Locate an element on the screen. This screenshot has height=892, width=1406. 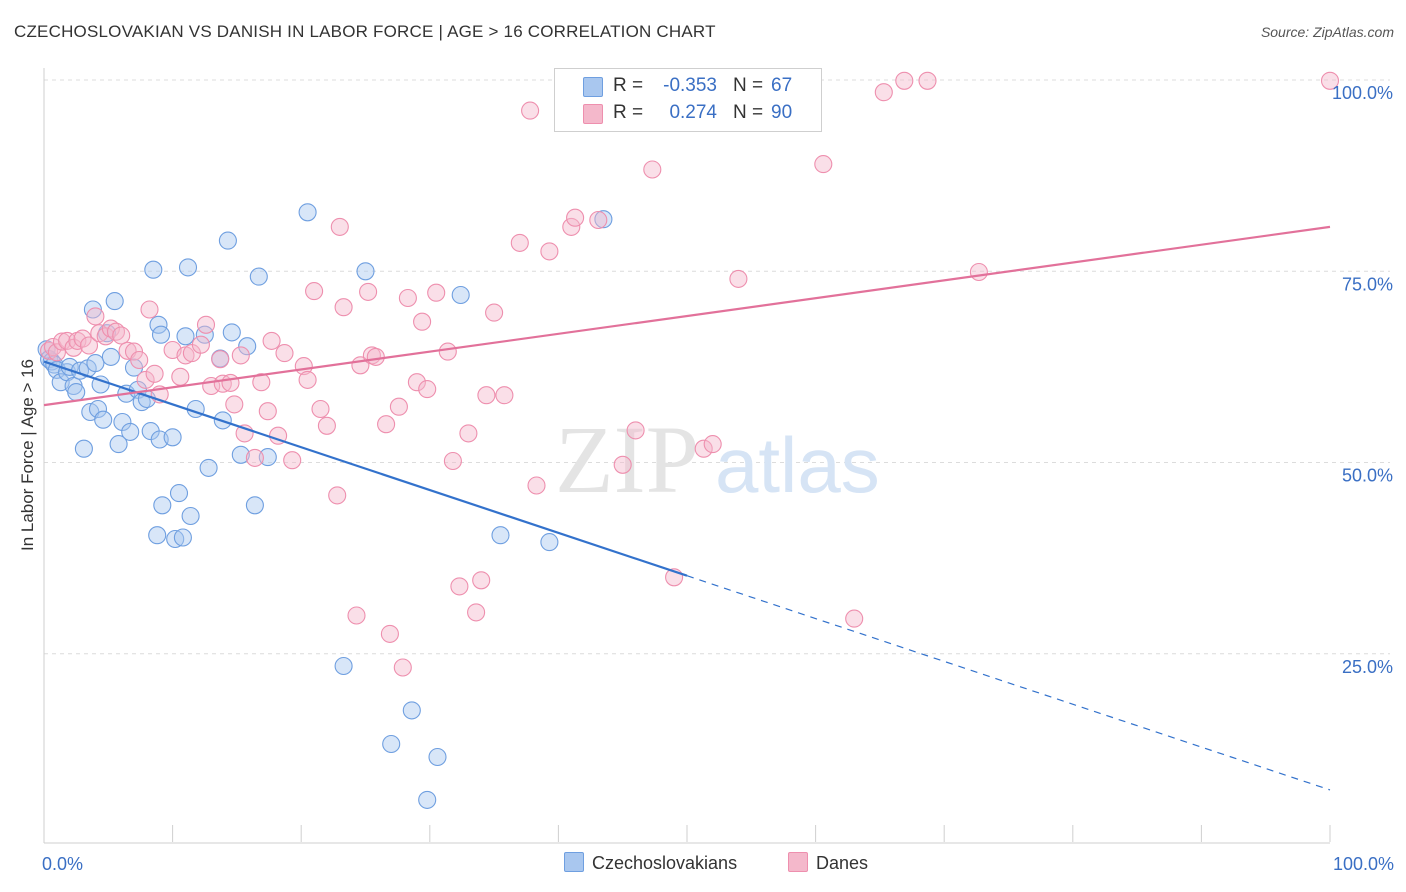
legend-swatch-blue is located at coordinates (593, 87).